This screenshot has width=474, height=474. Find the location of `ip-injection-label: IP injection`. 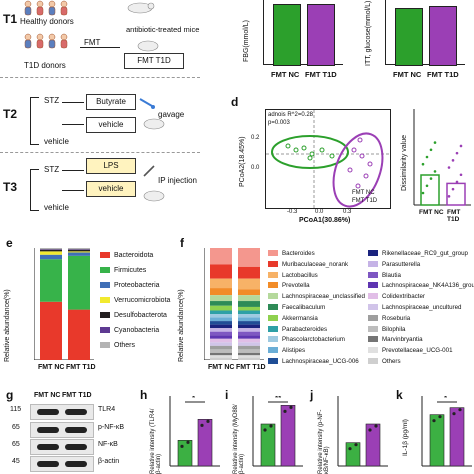

ip-injection-label: IP injection is located at coordinates (177, 180).